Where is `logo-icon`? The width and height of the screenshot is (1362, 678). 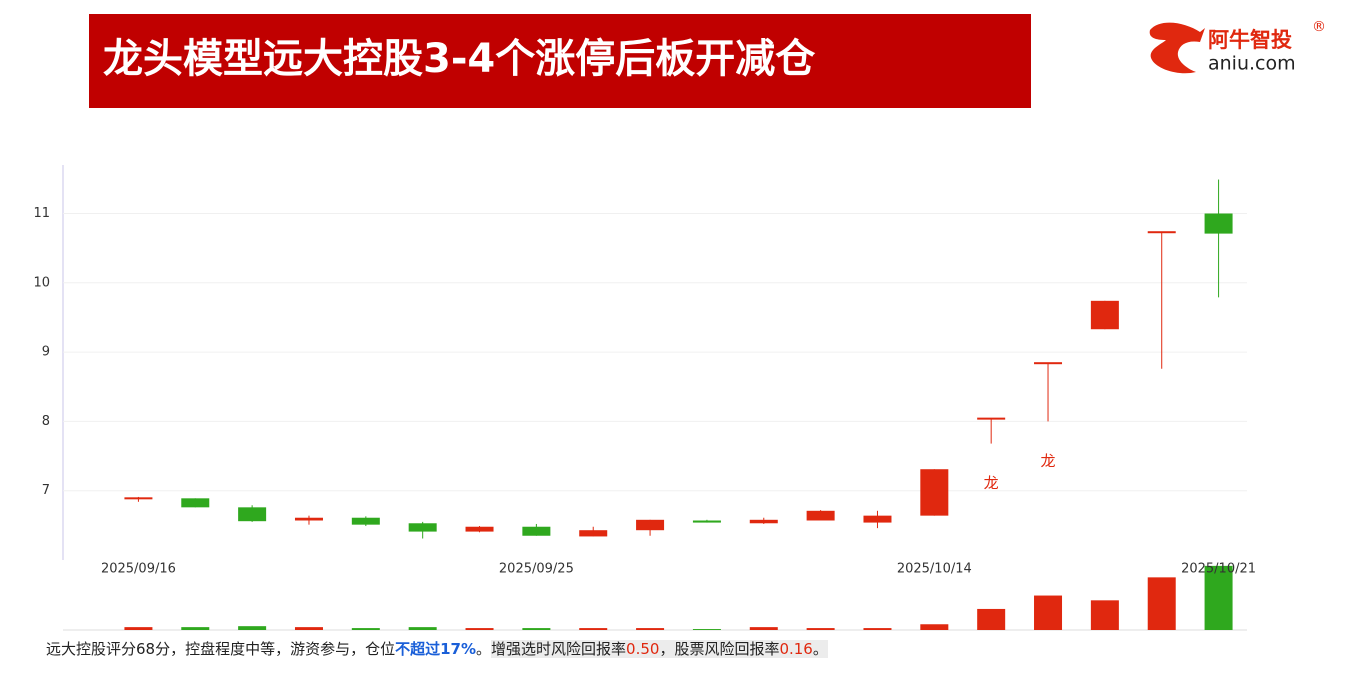
logo-icon is located at coordinates (1177, 48).